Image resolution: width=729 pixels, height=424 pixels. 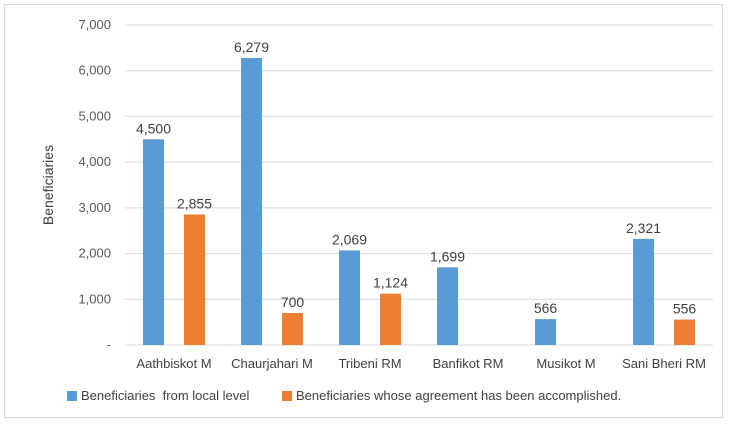 What do you see at coordinates (94, 207) in the screenshot?
I see `y-tick-label: 3,000` at bounding box center [94, 207].